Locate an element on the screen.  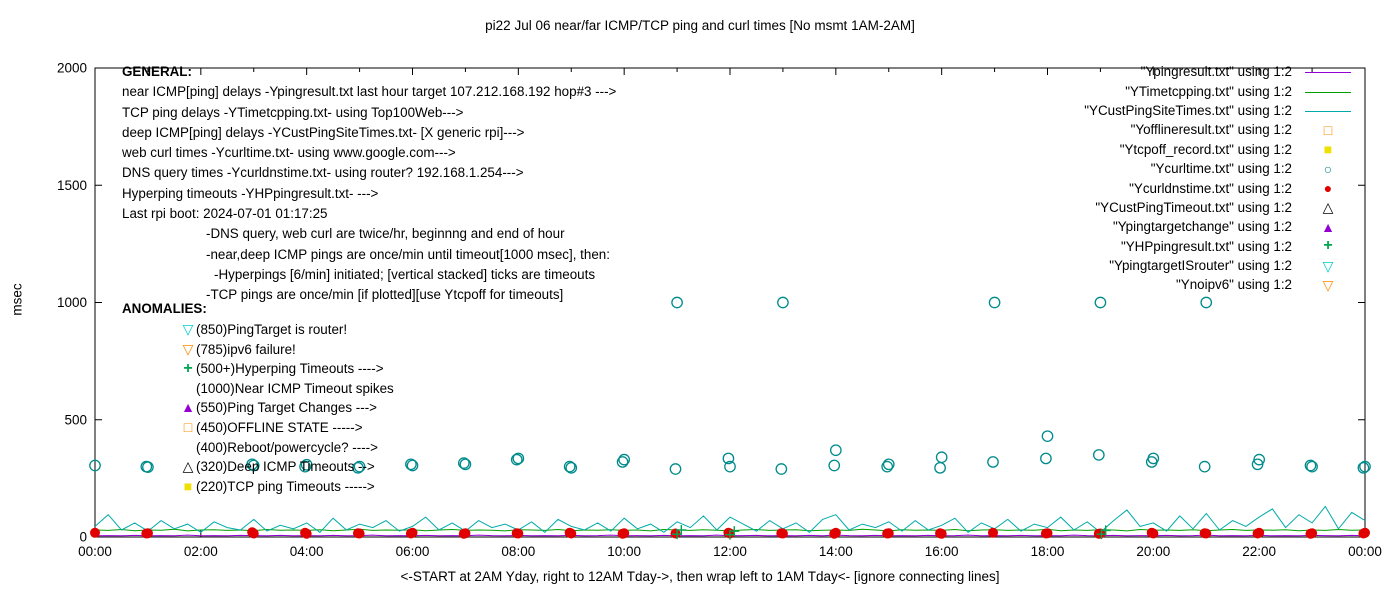
legend-item: "Ycurldnstime.txt" using 1:2 ● is located at coordinates (1218, 187).